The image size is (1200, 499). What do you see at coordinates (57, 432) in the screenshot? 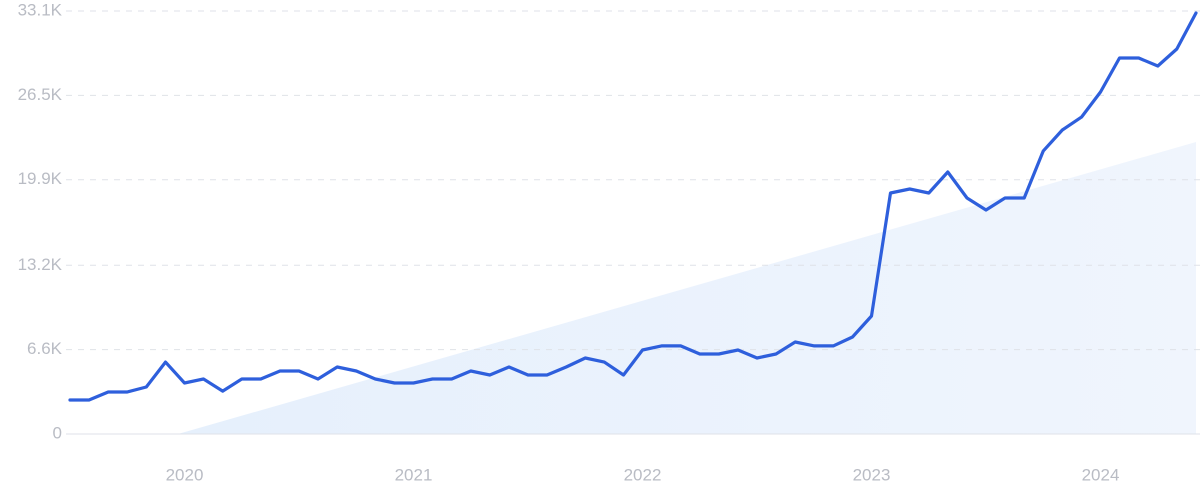
I see `y-tick-label: 0` at bounding box center [57, 432].